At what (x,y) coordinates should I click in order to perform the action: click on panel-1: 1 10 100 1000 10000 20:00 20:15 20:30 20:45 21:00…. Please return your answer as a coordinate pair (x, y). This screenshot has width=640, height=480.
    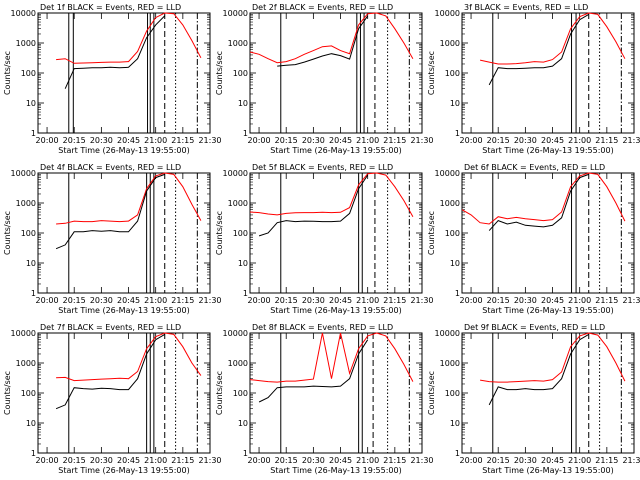
    Looking at the image, I should click on (112, 79).